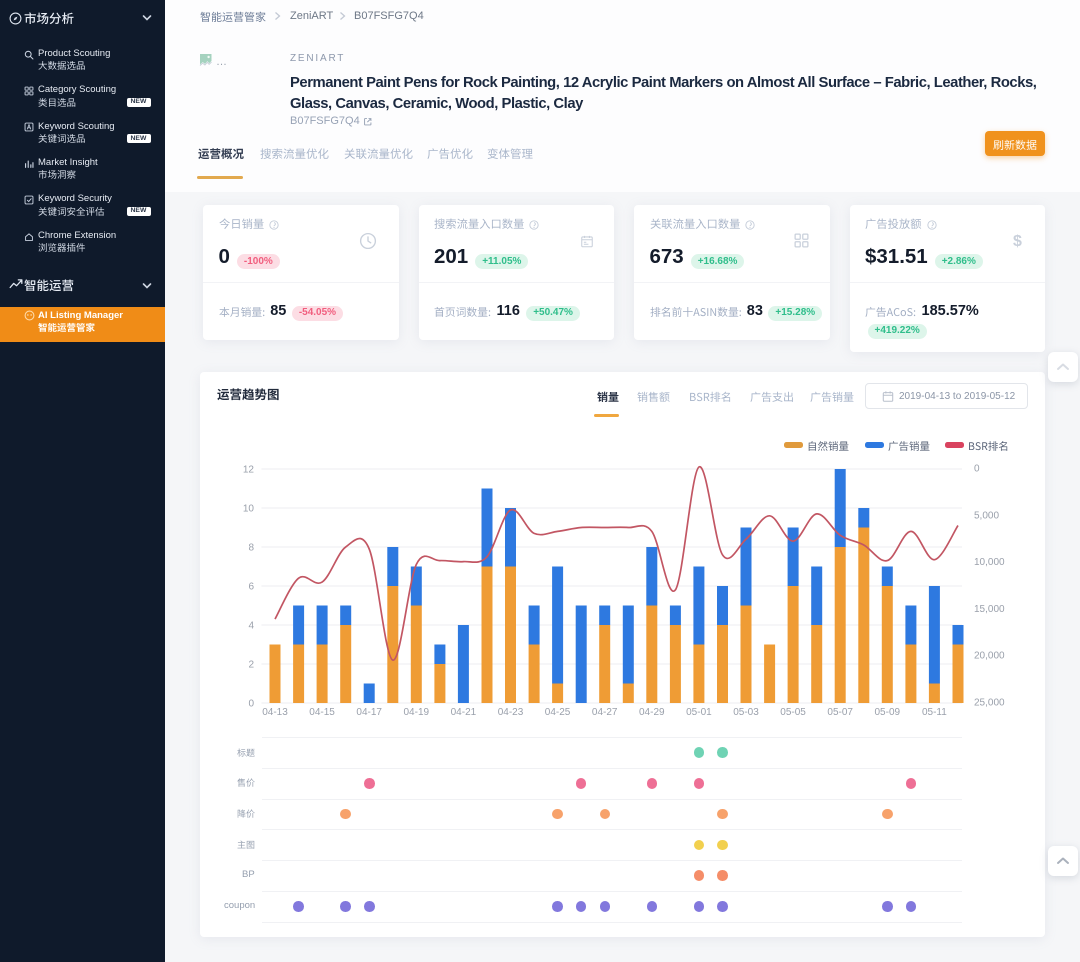 Image resolution: width=1080 pixels, height=962 pixels. I want to click on svg-text: 6, so click(251, 587).